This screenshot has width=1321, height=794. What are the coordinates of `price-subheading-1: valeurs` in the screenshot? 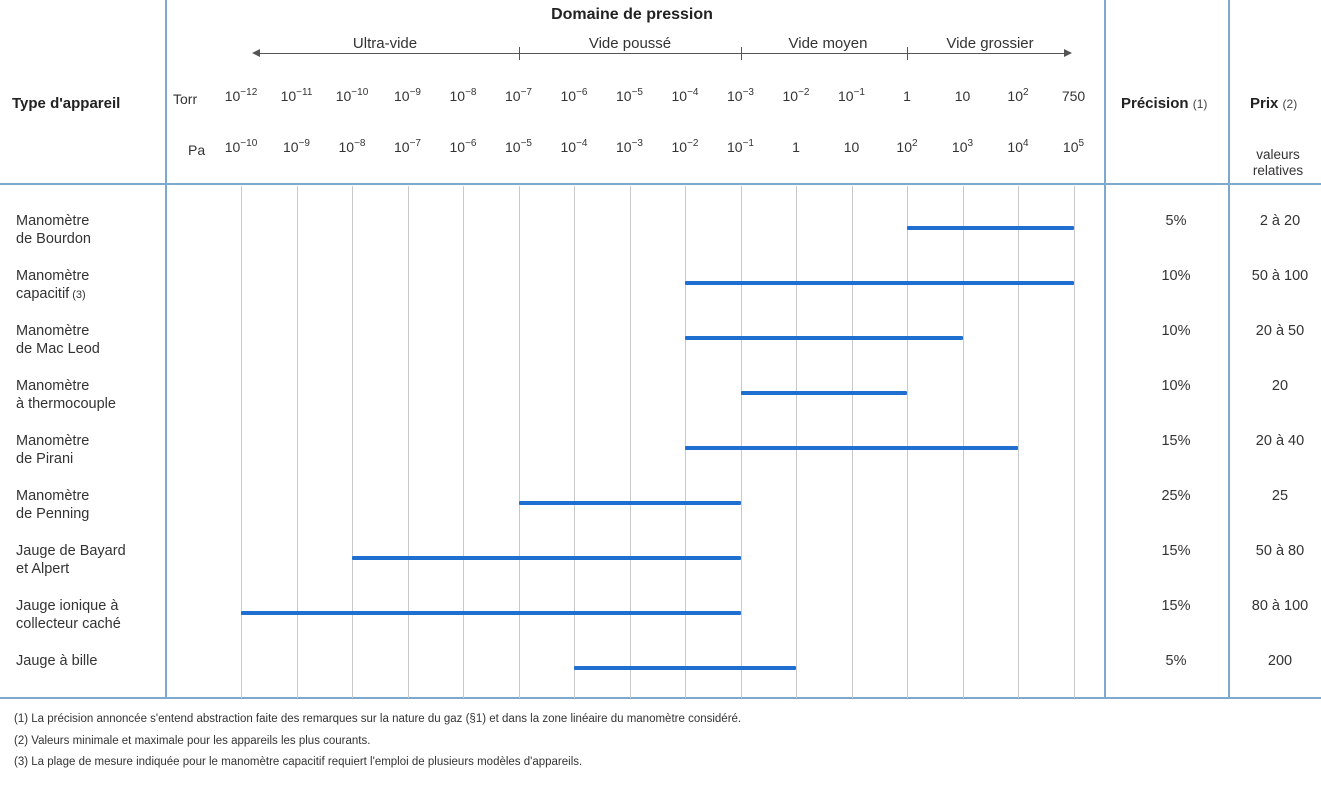 It's located at (1278, 154).